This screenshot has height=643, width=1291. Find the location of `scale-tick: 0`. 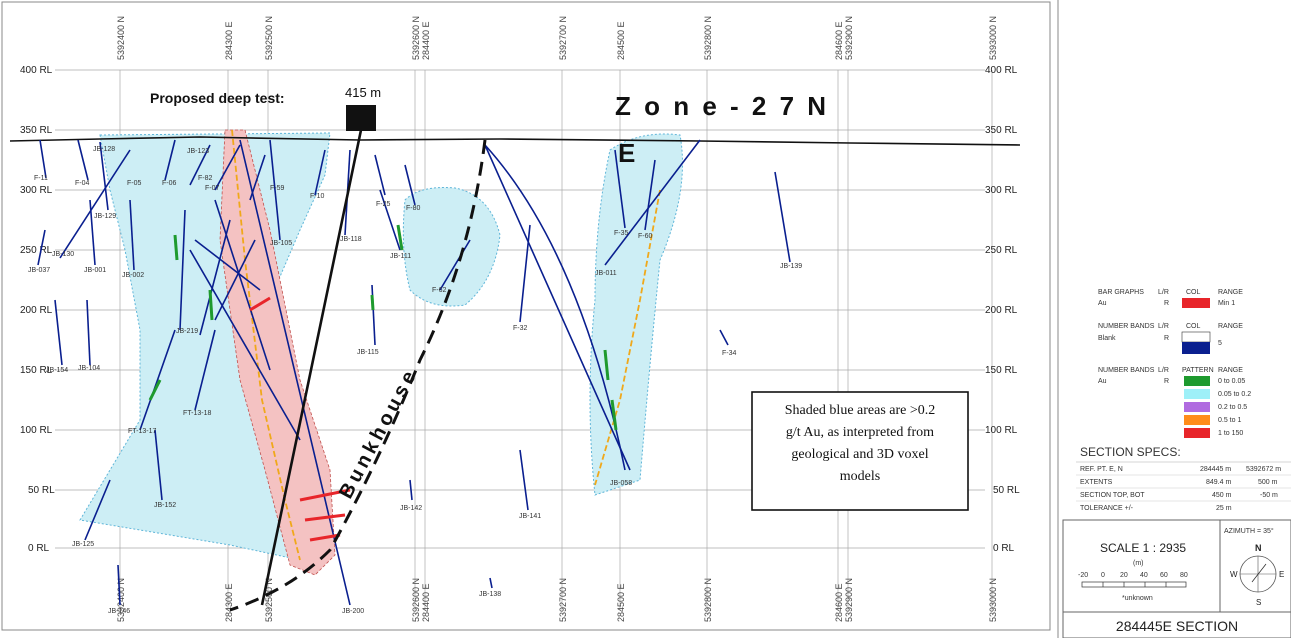

scale-tick: 0 is located at coordinates (1103, 575).